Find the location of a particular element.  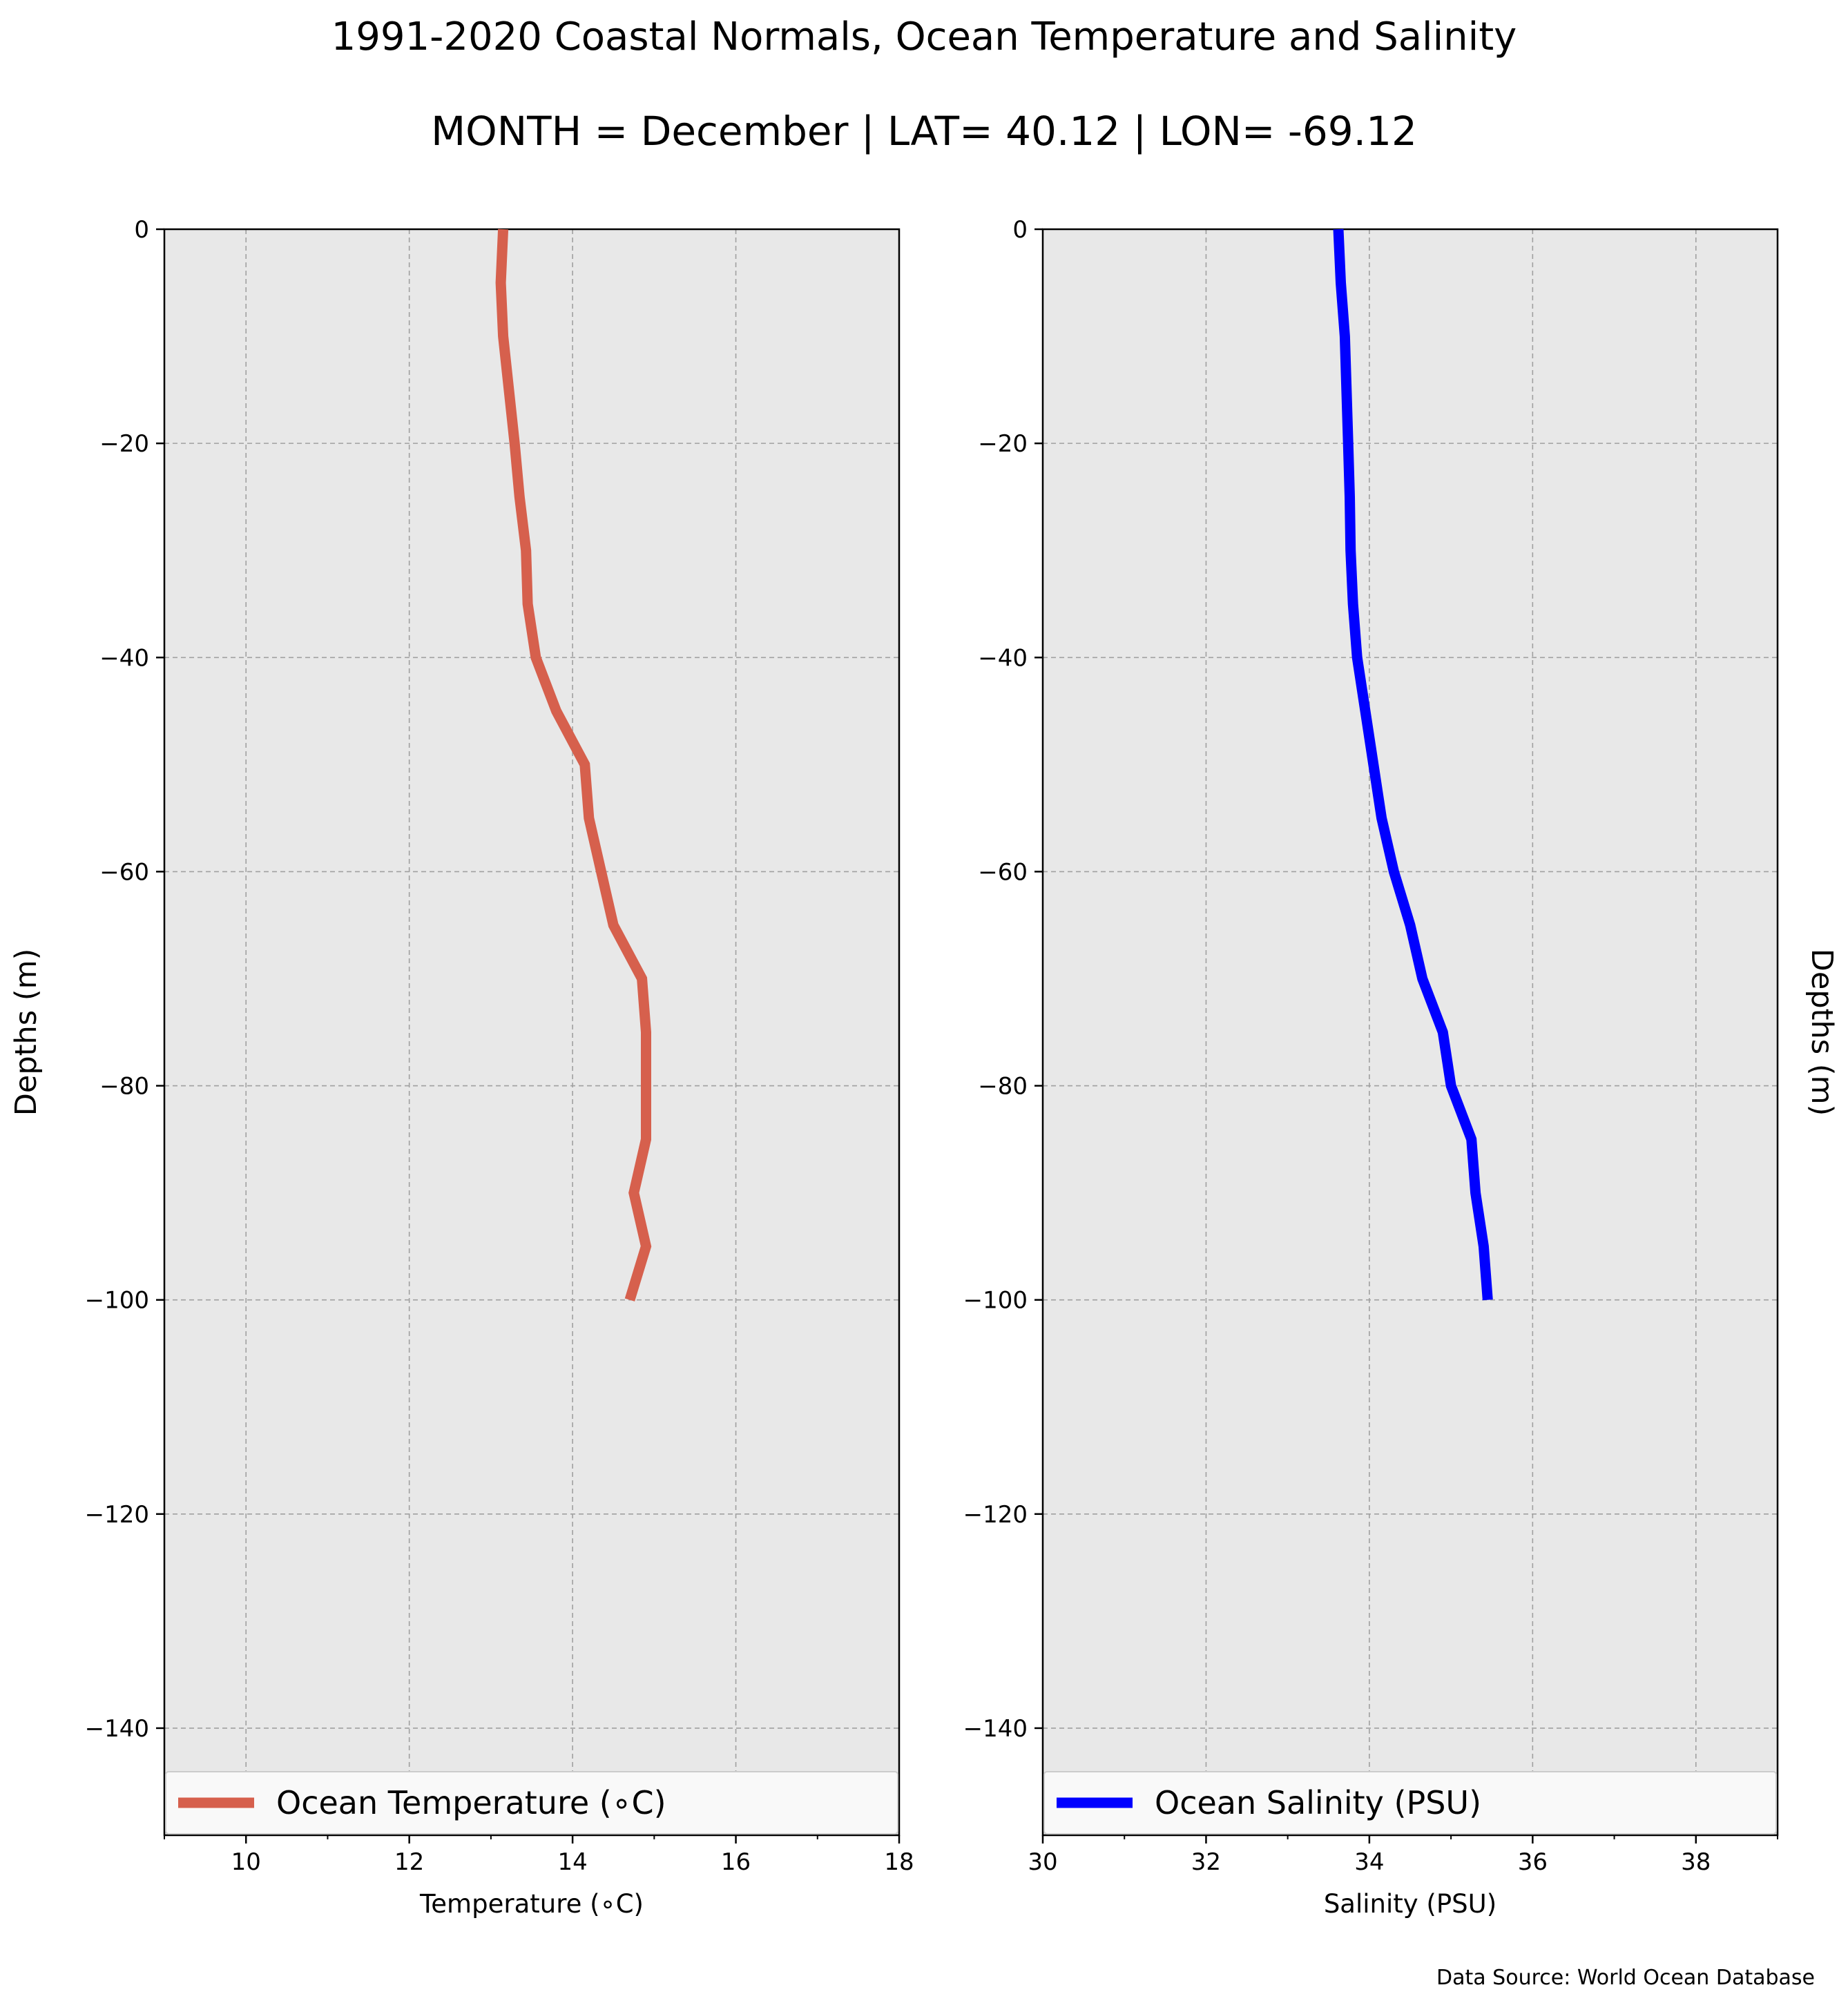

legend-box-temperature is located at coordinates (531, 1803).